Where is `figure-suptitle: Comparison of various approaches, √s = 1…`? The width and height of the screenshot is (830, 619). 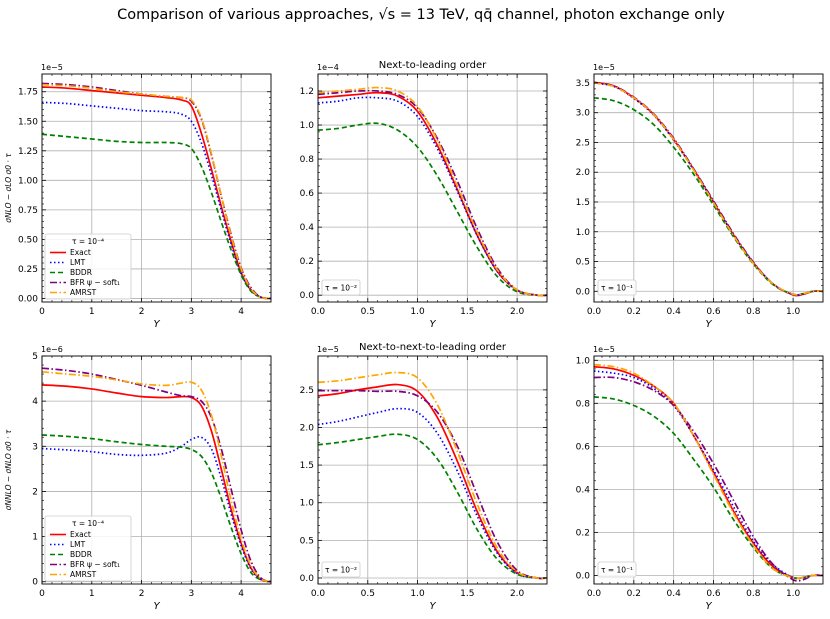
figure-suptitle: Comparison of various approaches, √s = 1… is located at coordinates (421, 15).